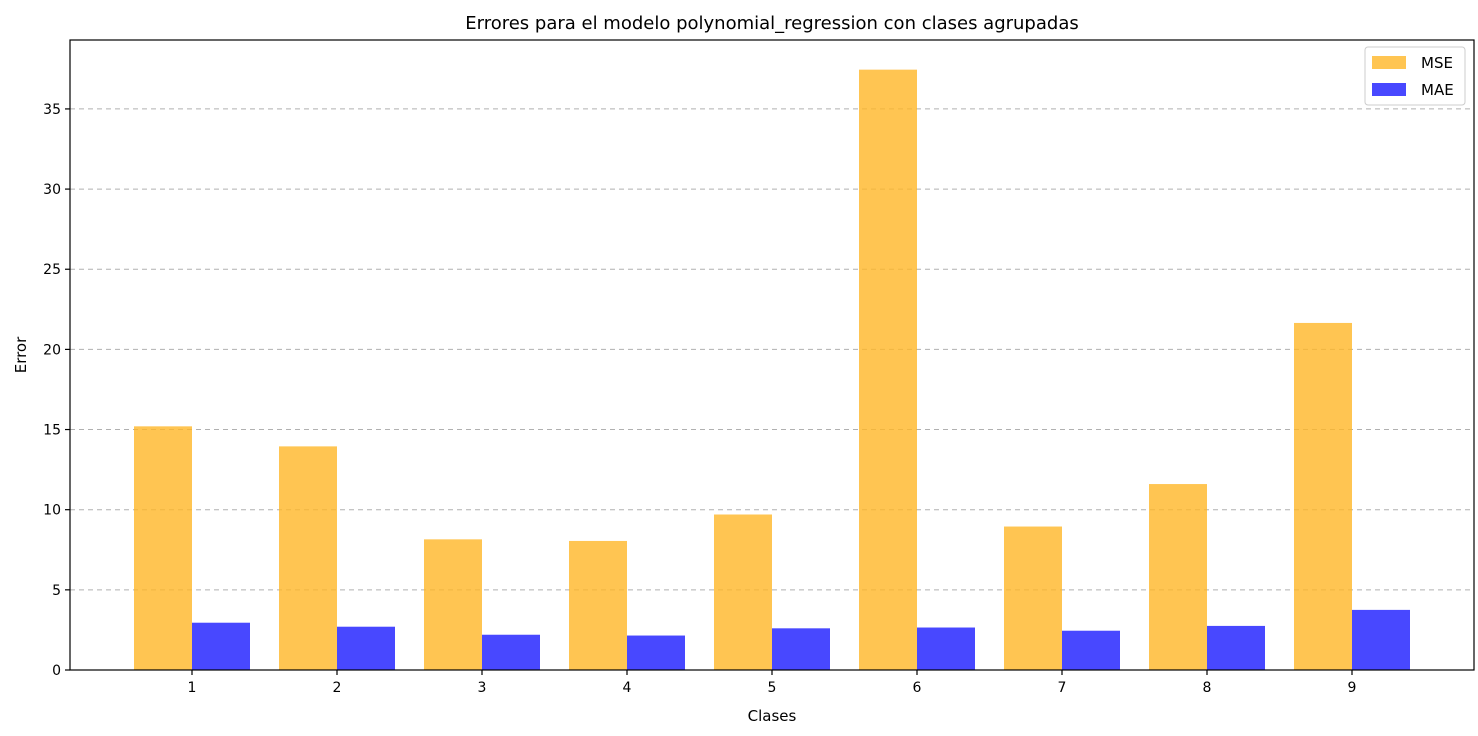  What do you see at coordinates (1437, 63) in the screenshot?
I see `legend-label-mse: MSE` at bounding box center [1437, 63].